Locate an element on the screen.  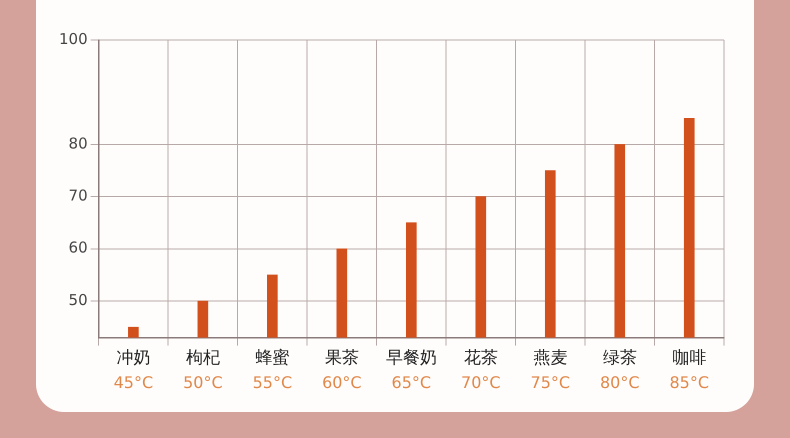
data-label: 65°C is located at coordinates (412, 382).